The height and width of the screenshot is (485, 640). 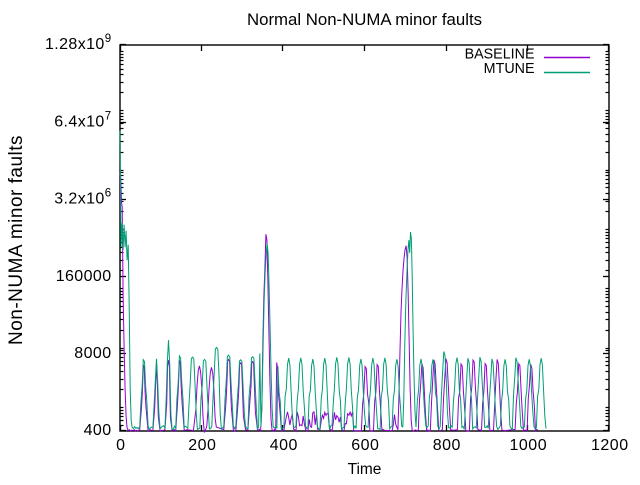 I want to click on svg-text: 0, so click(x=120, y=445).